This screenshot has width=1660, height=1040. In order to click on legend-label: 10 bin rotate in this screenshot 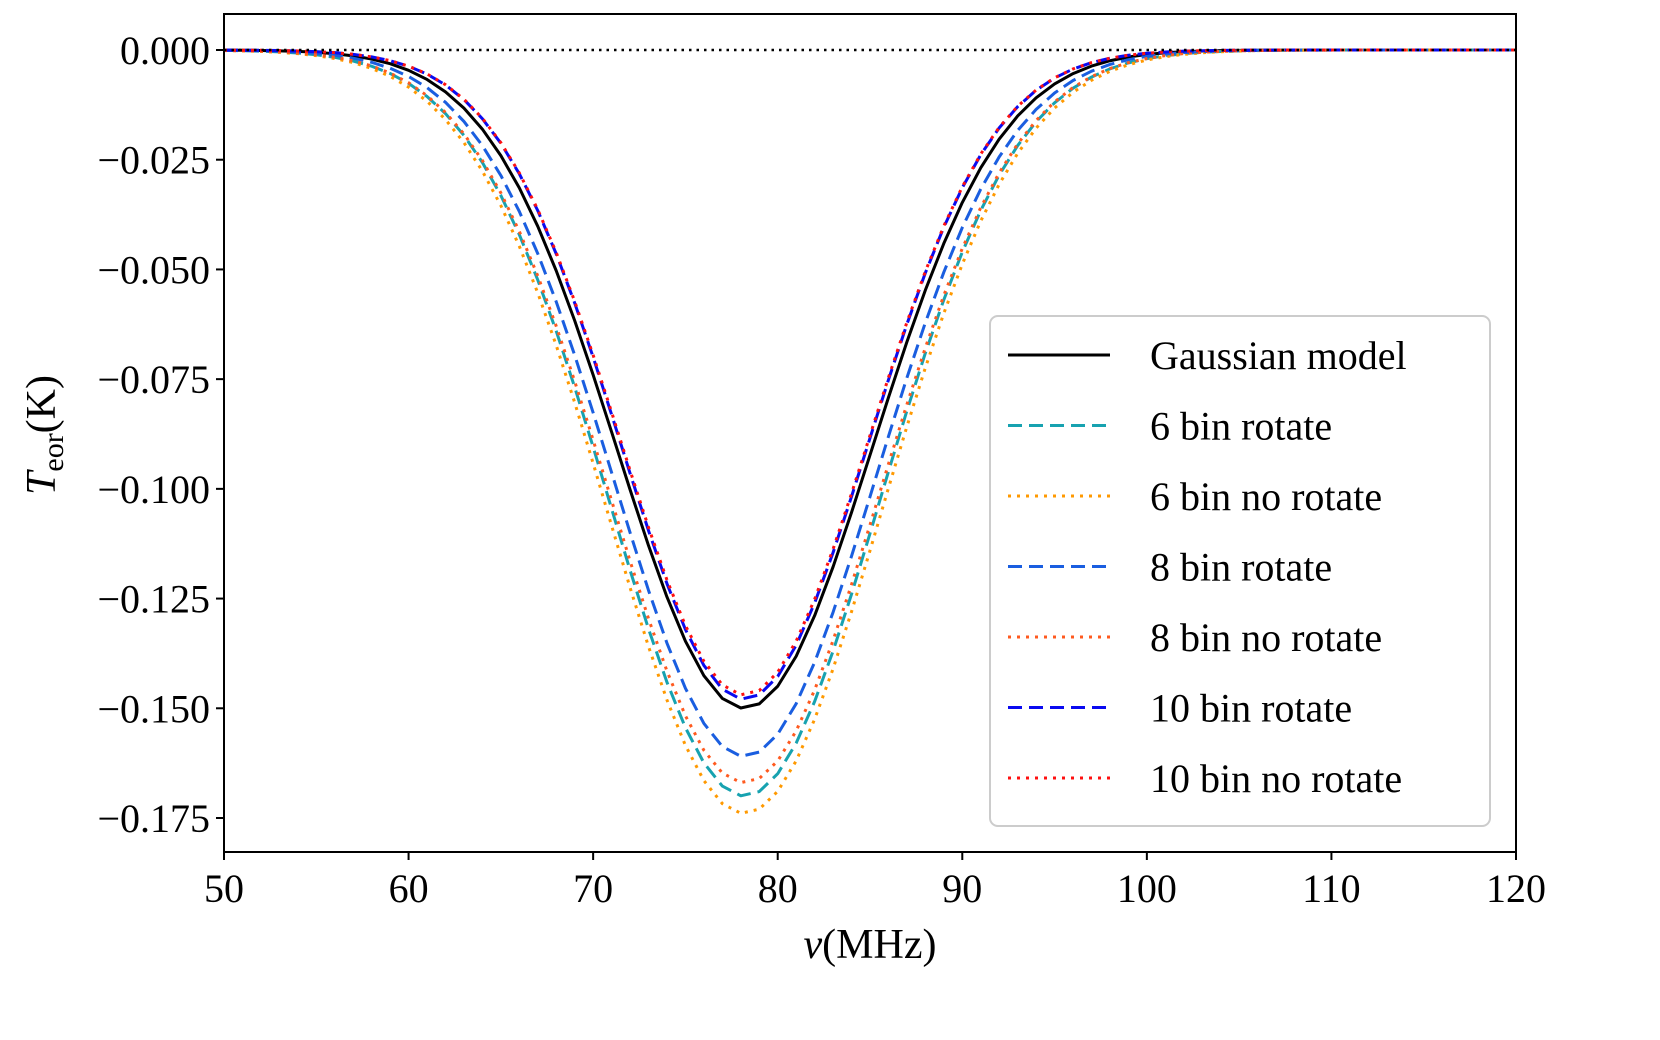, I will do `click(1251, 708)`.